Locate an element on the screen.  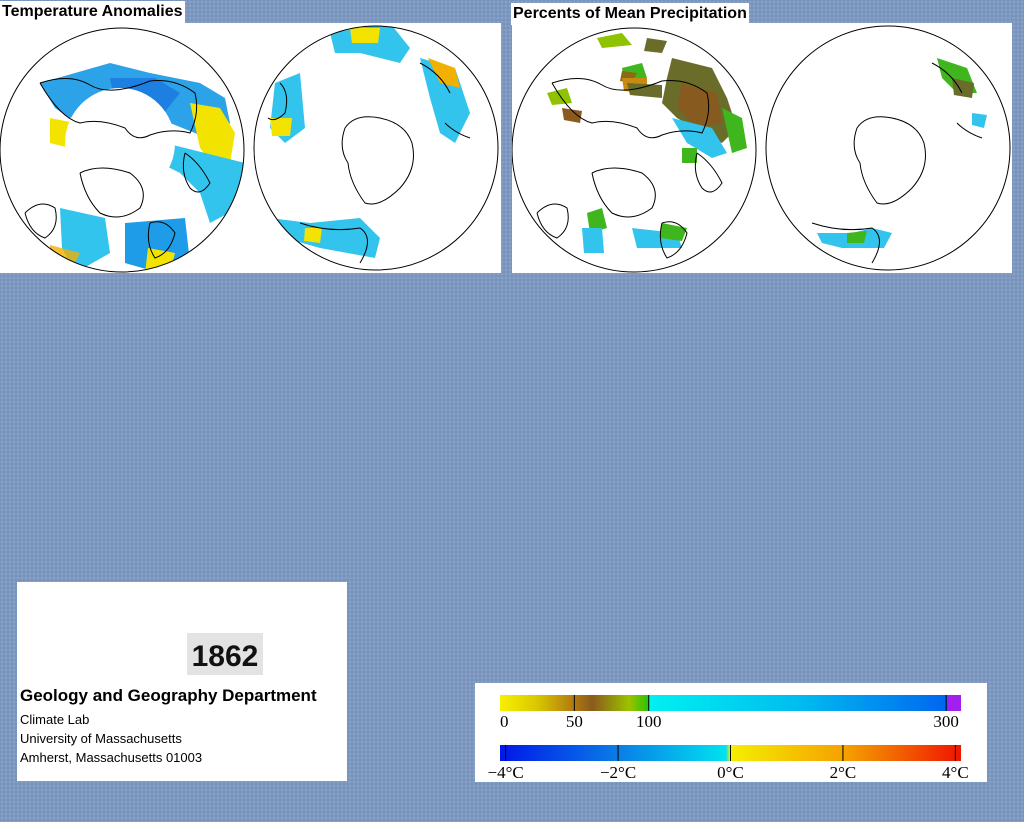
precip-coastlines is located at coordinates (759, 163).